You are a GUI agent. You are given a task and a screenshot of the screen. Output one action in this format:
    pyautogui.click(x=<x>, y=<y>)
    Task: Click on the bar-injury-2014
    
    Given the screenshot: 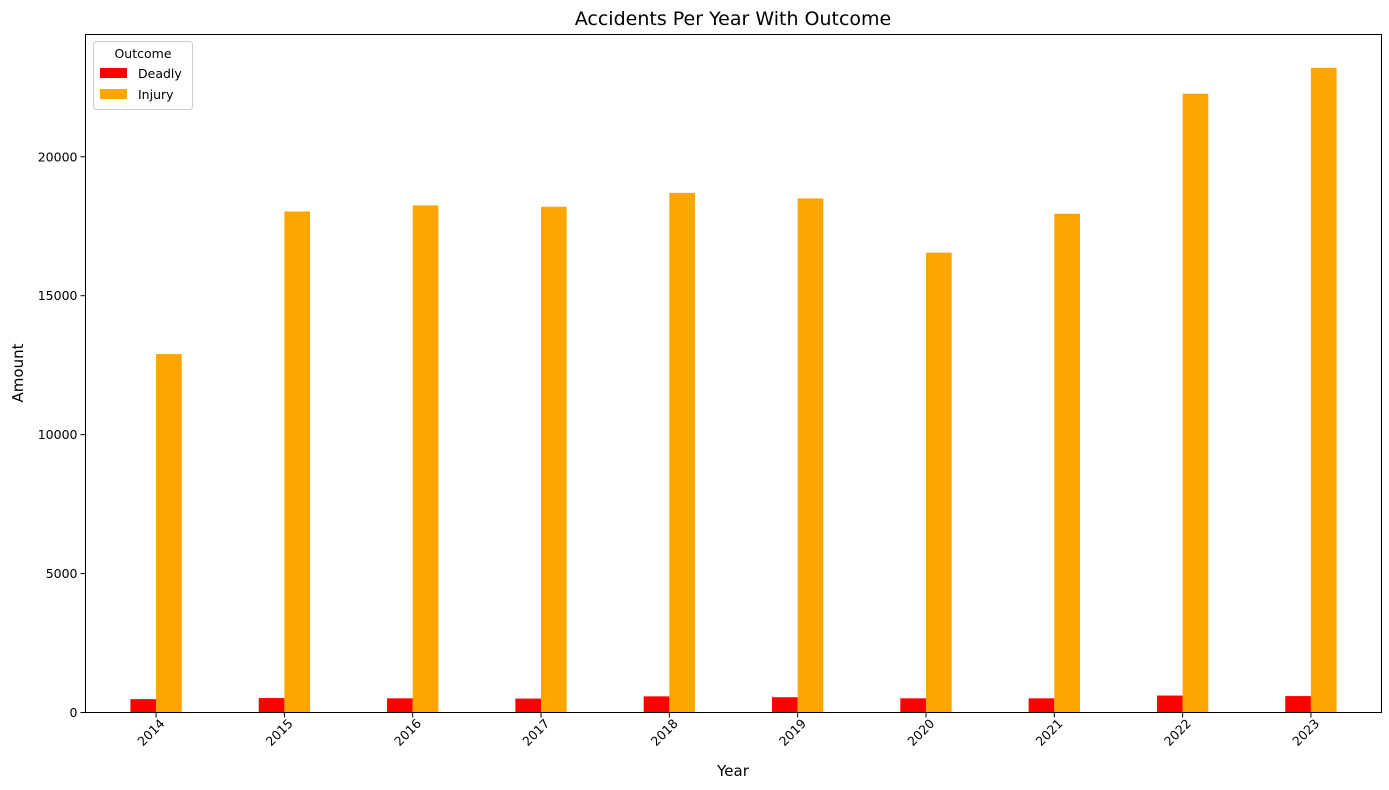 What is the action you would take?
    pyautogui.click(x=169, y=533)
    